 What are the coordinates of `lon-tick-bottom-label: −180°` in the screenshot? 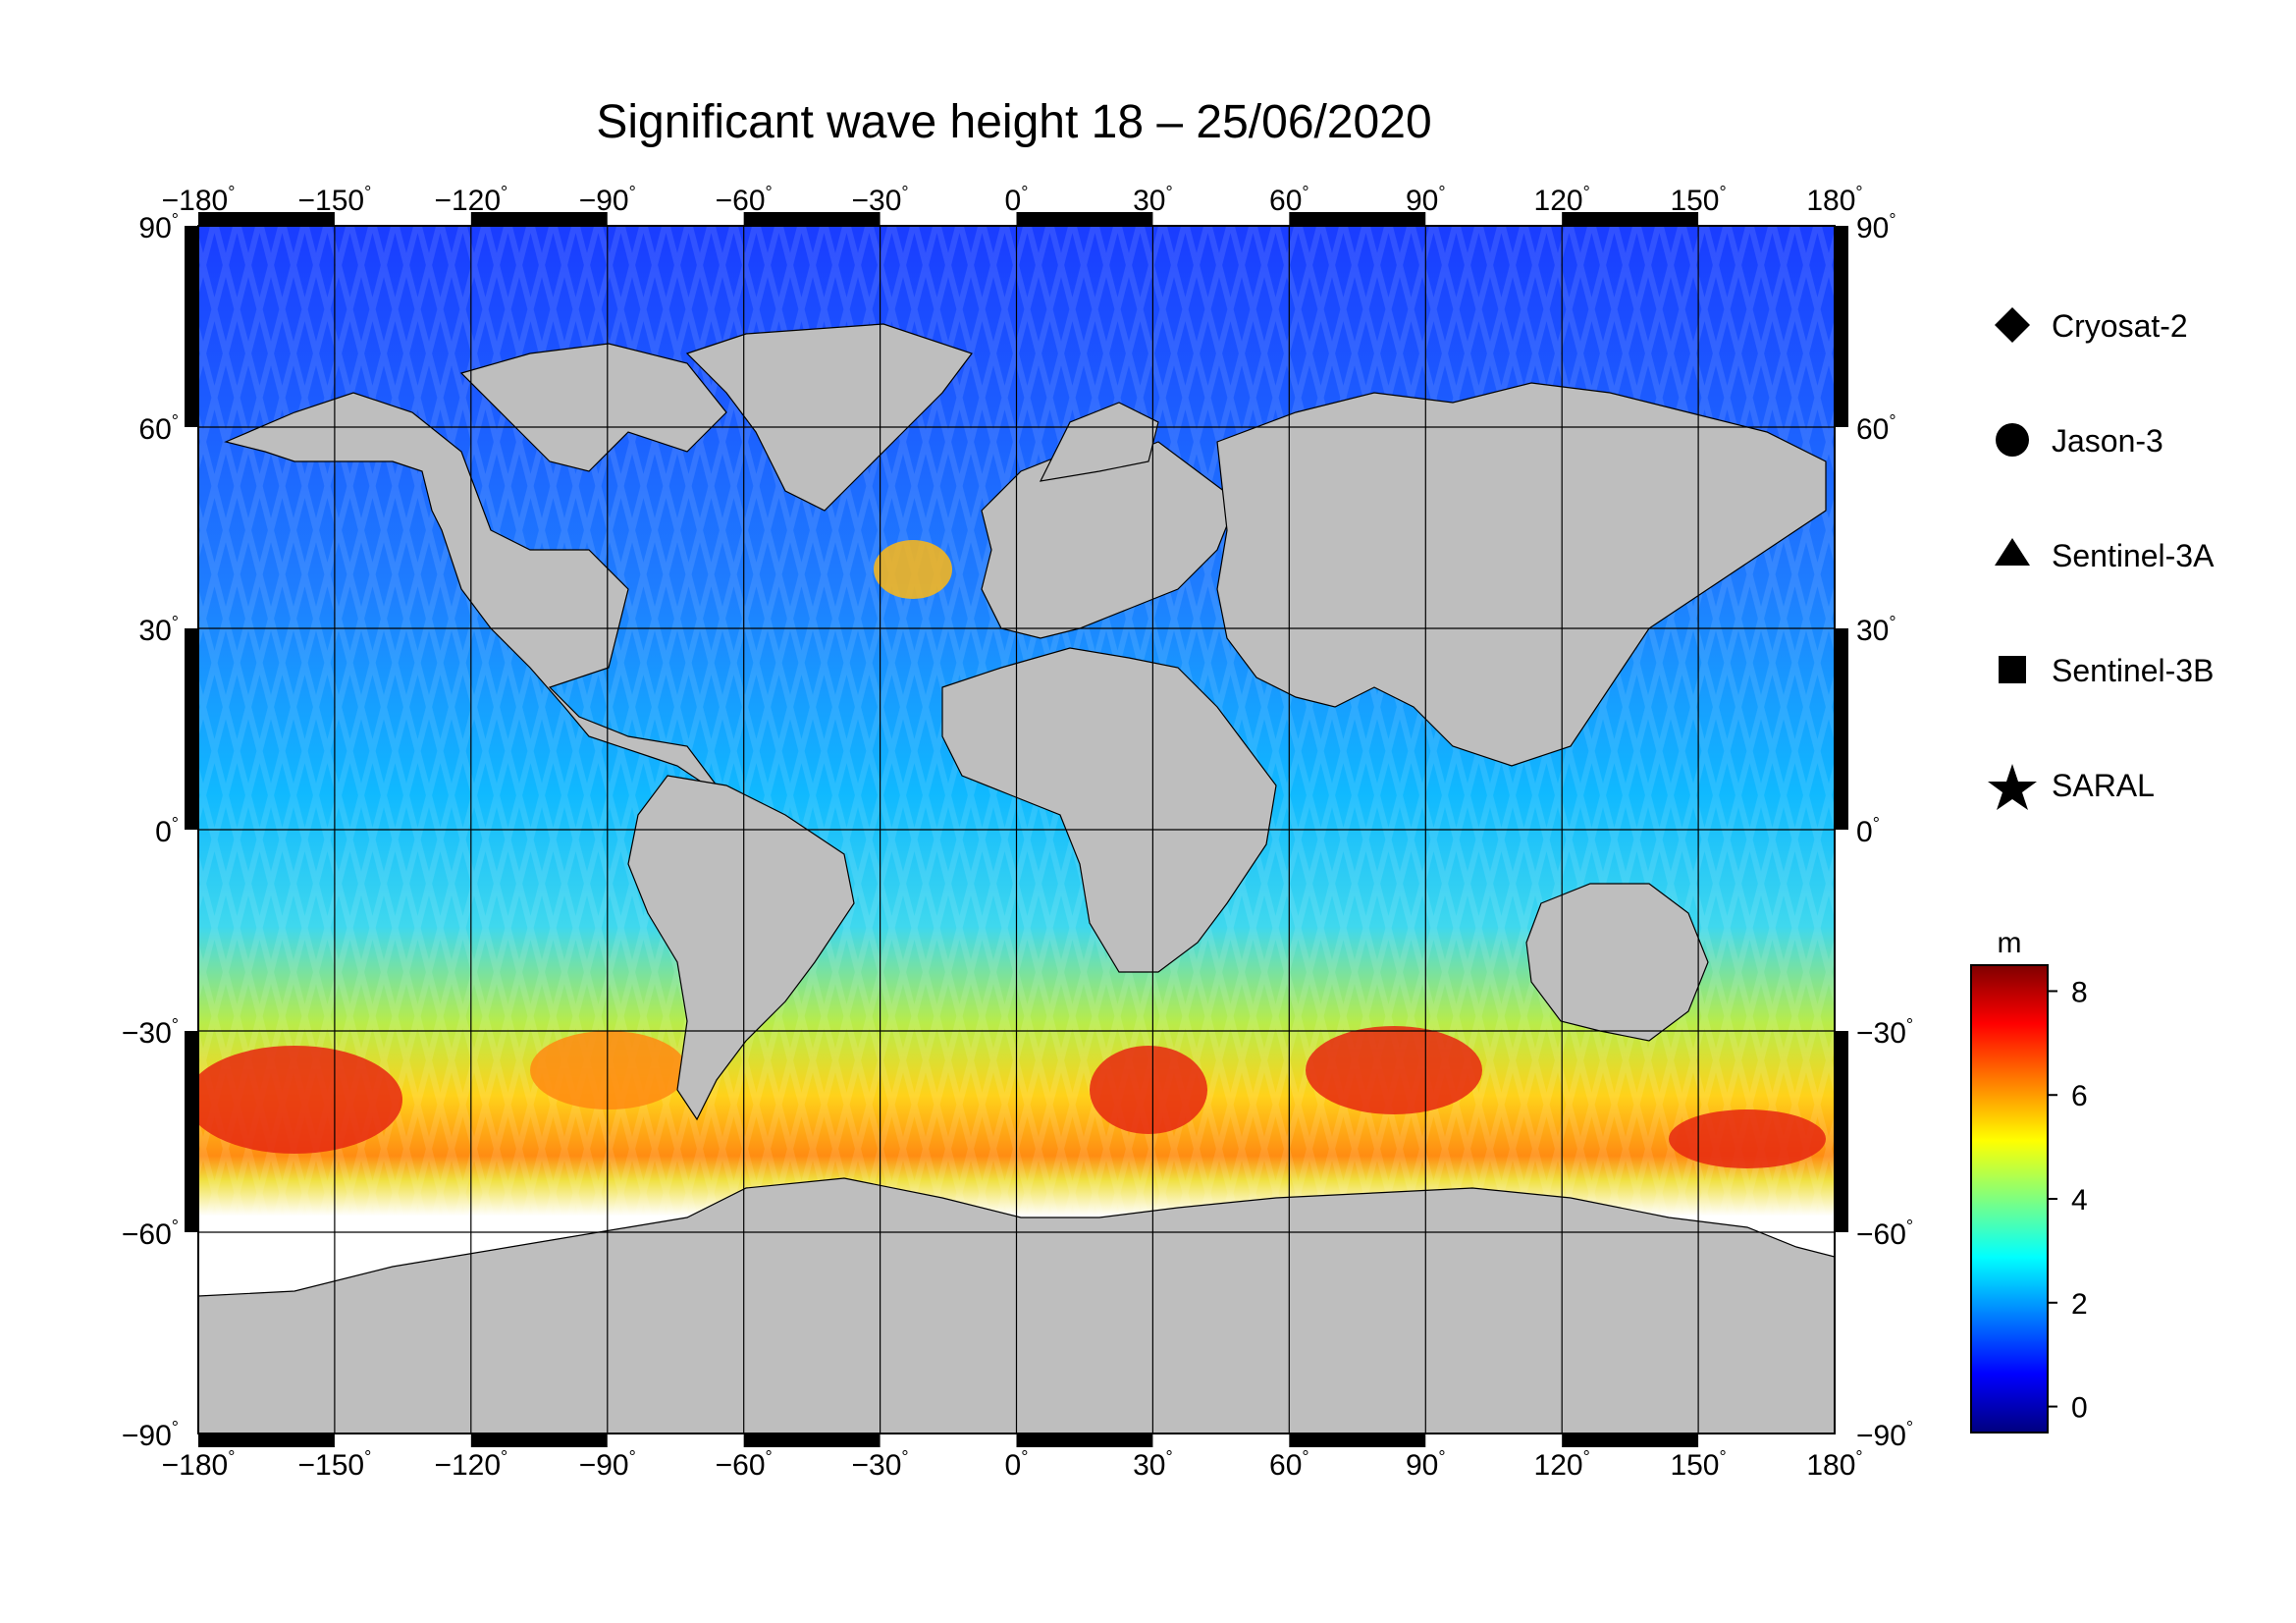 It's located at (199, 1464).